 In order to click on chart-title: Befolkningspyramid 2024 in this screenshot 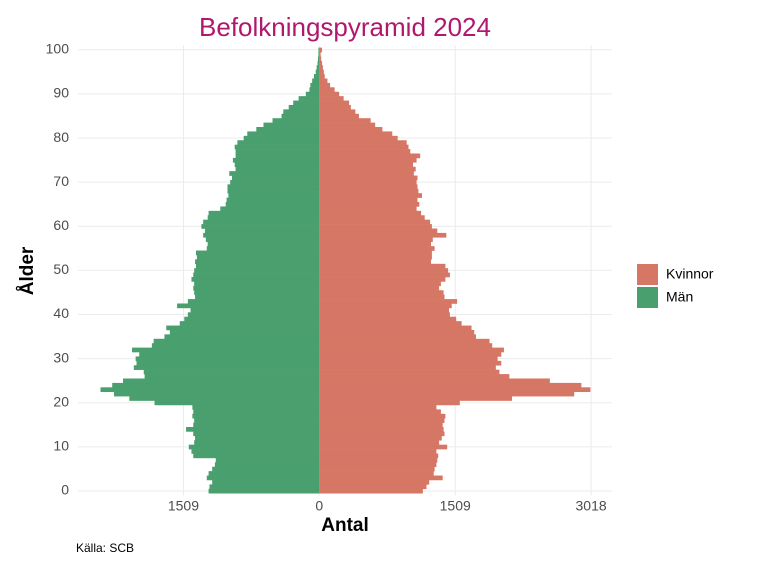, I will do `click(345, 27)`.